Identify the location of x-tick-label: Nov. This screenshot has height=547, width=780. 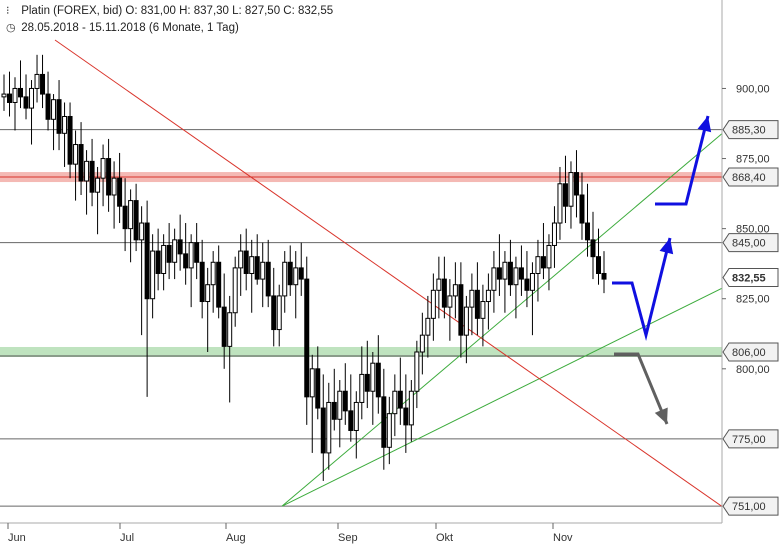
(563, 538).